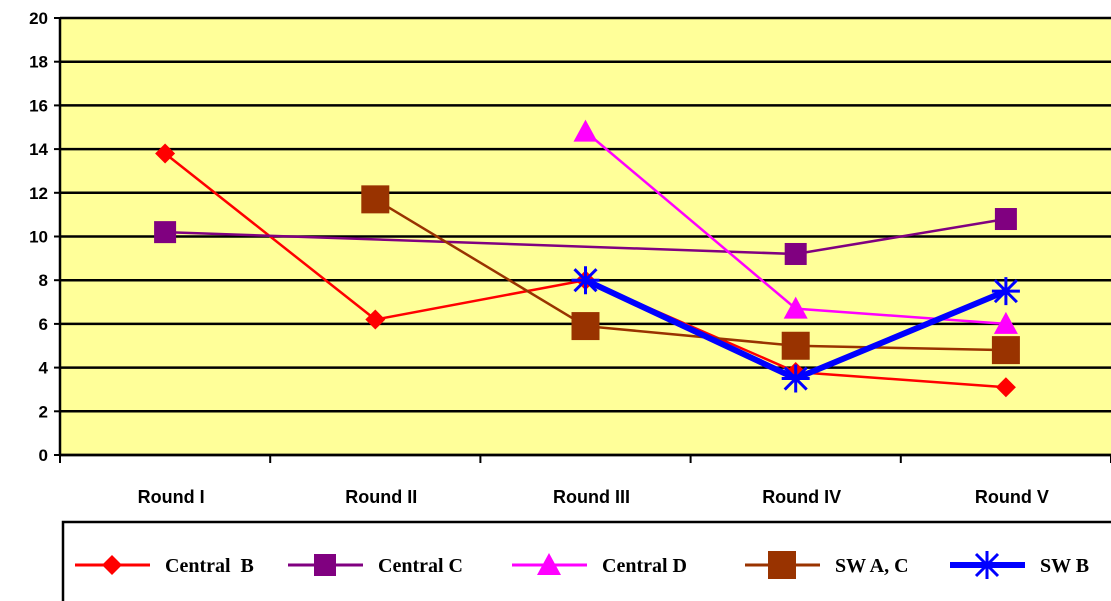  Describe the element at coordinates (872, 566) in the screenshot. I see `legend-label: SW A, C` at that location.